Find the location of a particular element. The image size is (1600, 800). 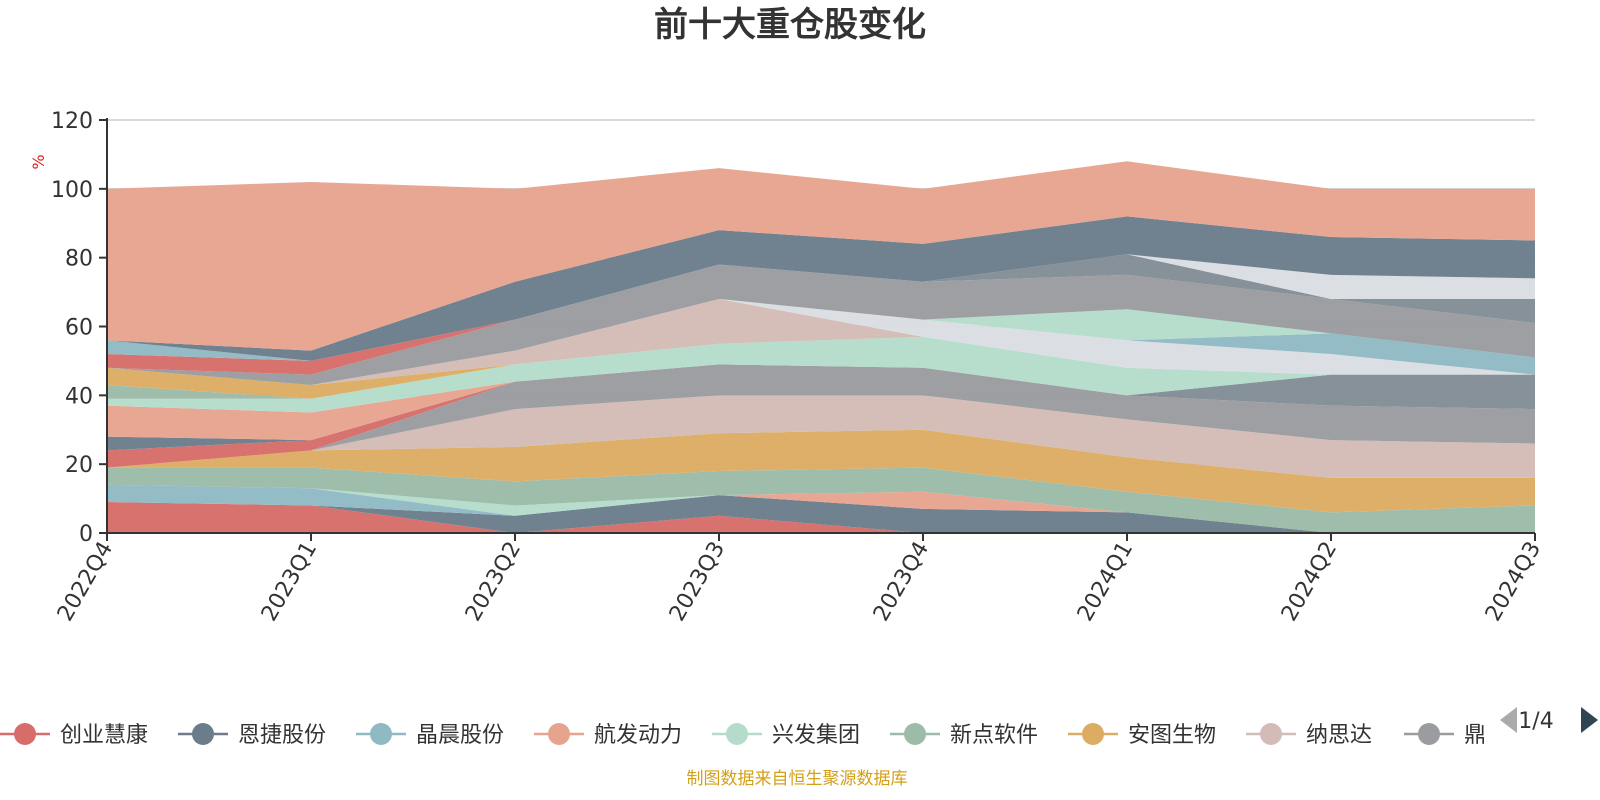

x-tick-label: 2024Q3 is located at coordinates (1513, 582).